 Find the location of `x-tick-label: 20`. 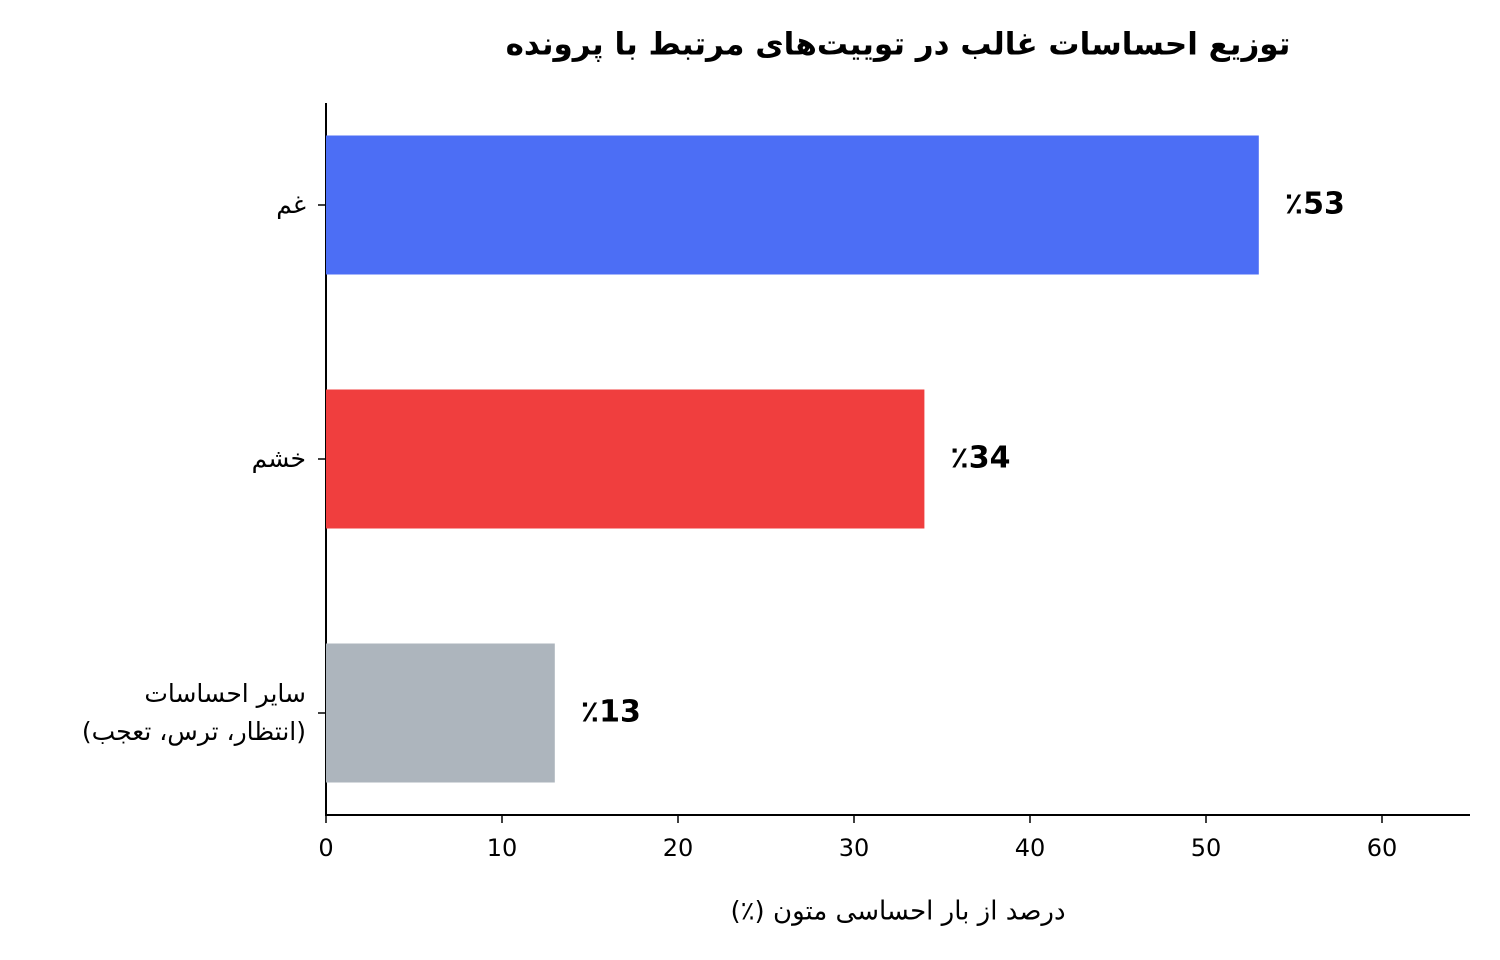

x-tick-label: 20 is located at coordinates (678, 848).